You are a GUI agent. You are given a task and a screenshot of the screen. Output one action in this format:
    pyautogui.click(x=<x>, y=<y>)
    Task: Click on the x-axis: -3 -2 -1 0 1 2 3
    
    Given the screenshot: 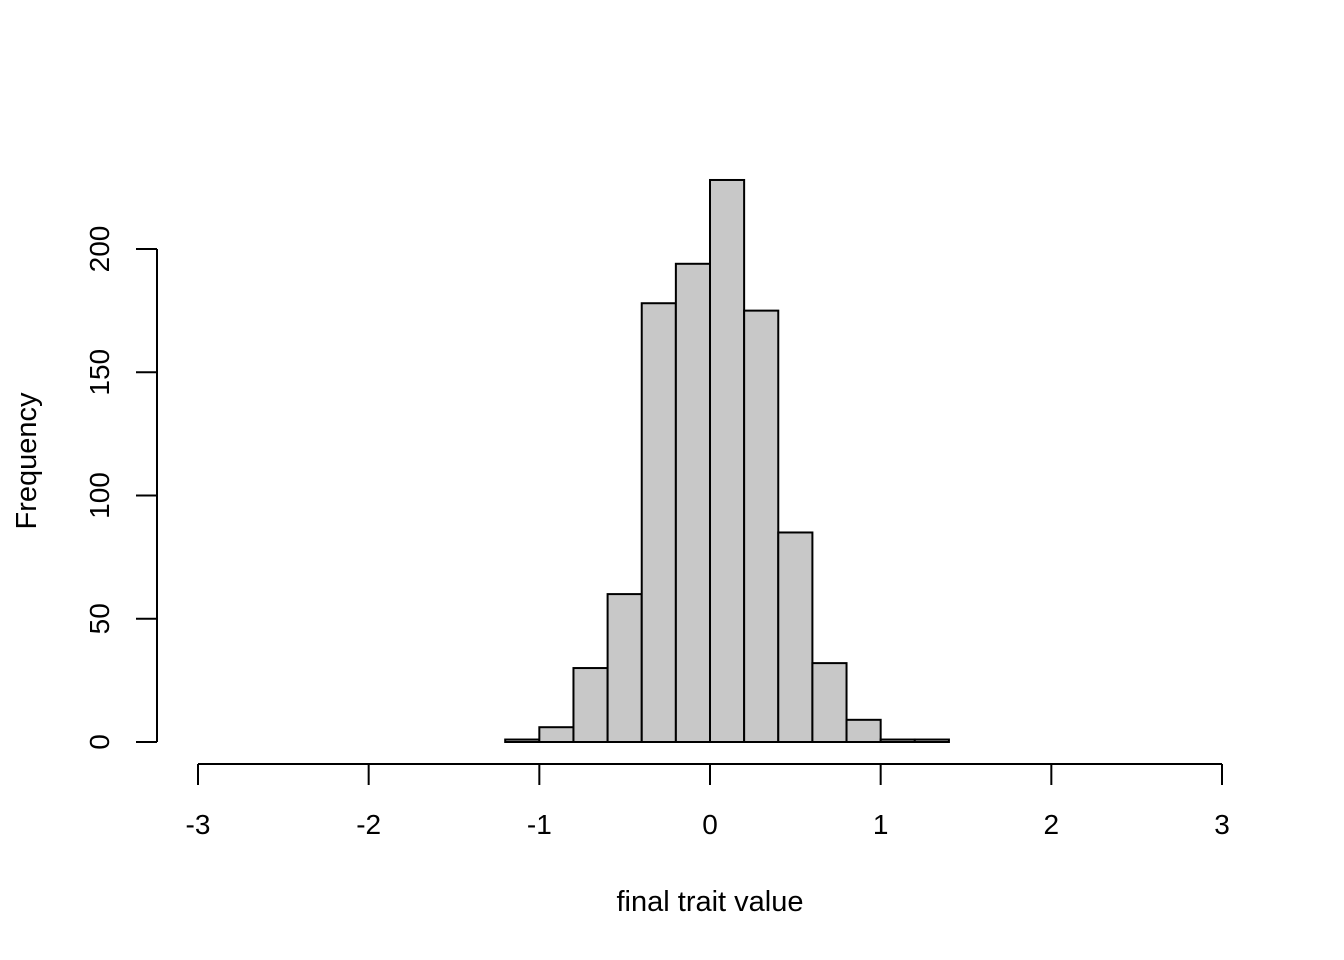 What is the action you would take?
    pyautogui.click(x=708, y=801)
    